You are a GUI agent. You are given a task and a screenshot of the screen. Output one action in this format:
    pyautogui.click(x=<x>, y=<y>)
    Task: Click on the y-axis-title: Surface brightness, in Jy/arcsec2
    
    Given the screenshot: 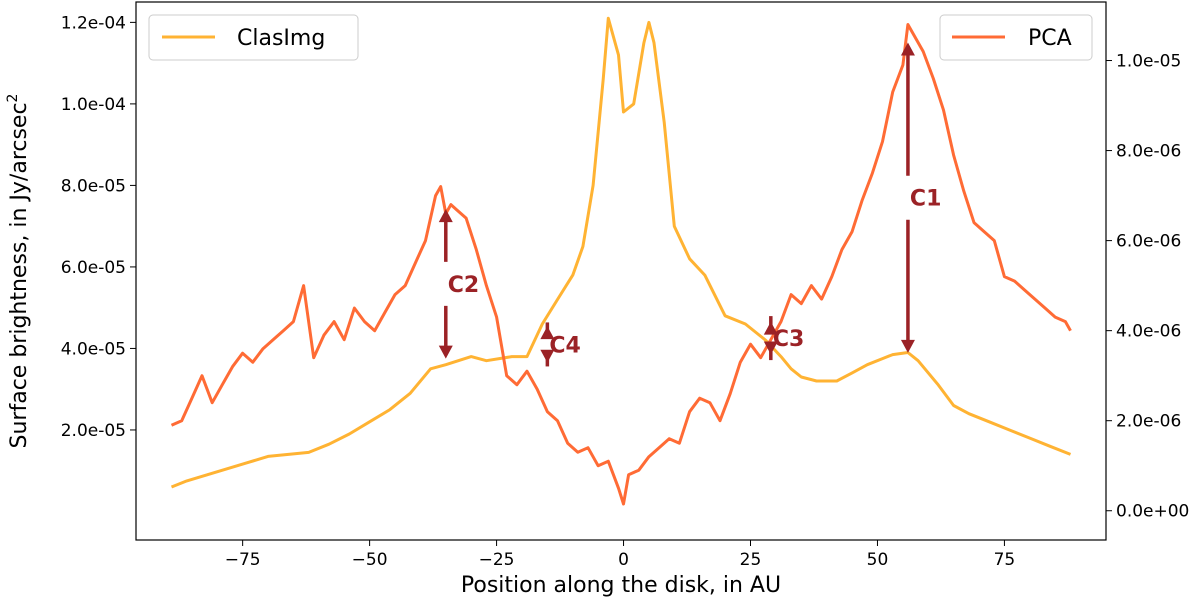 What is the action you would take?
    pyautogui.click(x=18, y=271)
    